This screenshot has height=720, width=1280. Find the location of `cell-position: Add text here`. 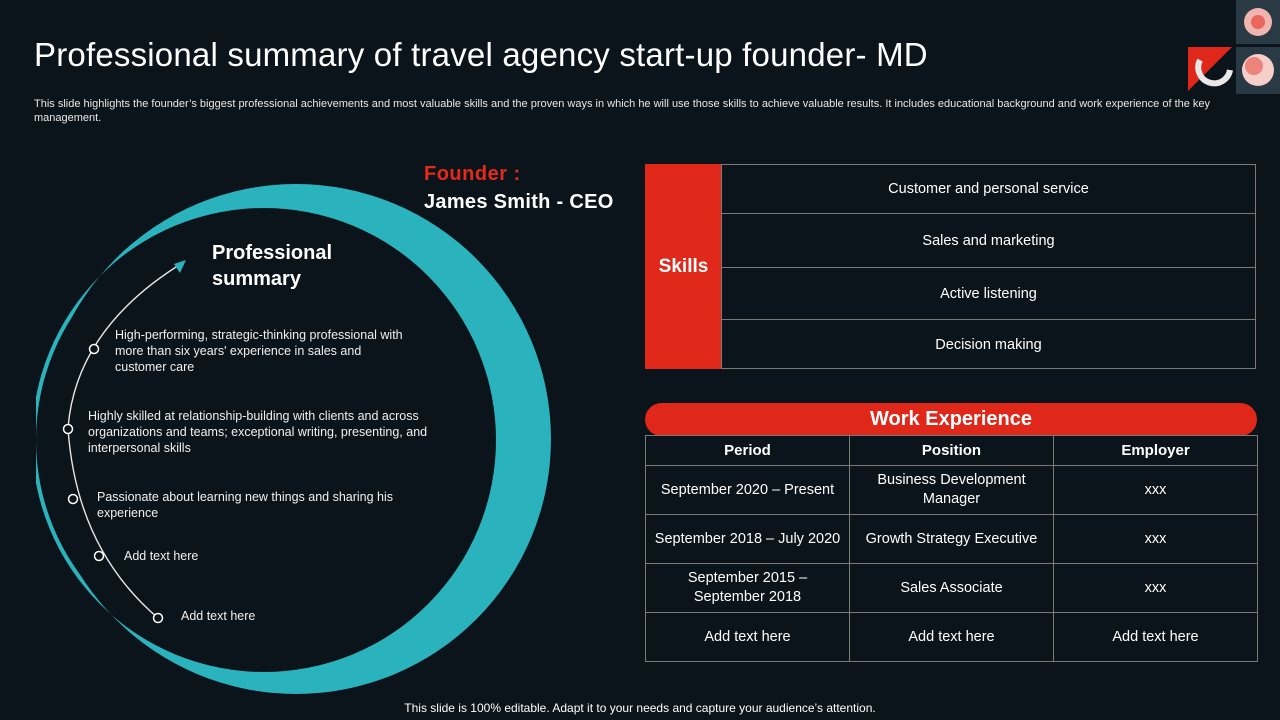

cell-position: Add text here is located at coordinates (951, 637).